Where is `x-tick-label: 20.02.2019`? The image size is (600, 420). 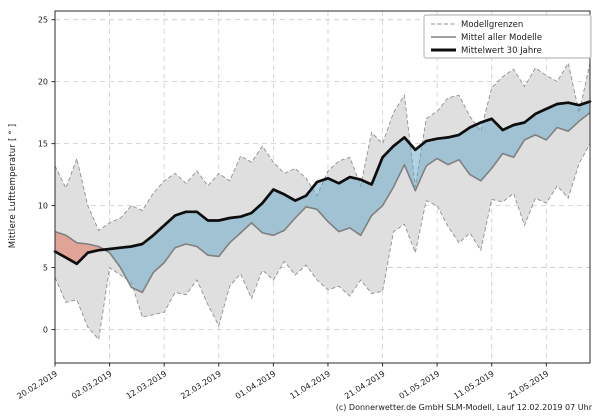 x-tick-label: 20.02.2019 is located at coordinates (37, 385).